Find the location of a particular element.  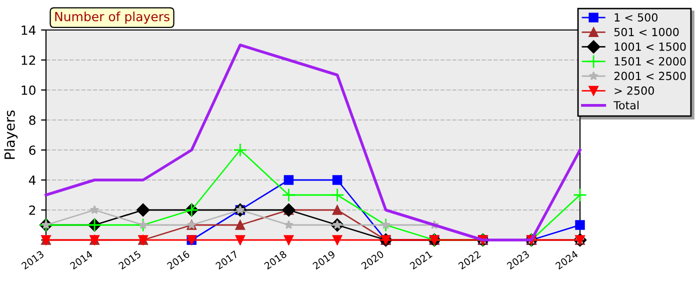

chart-title: Number of players is located at coordinates (112, 18).